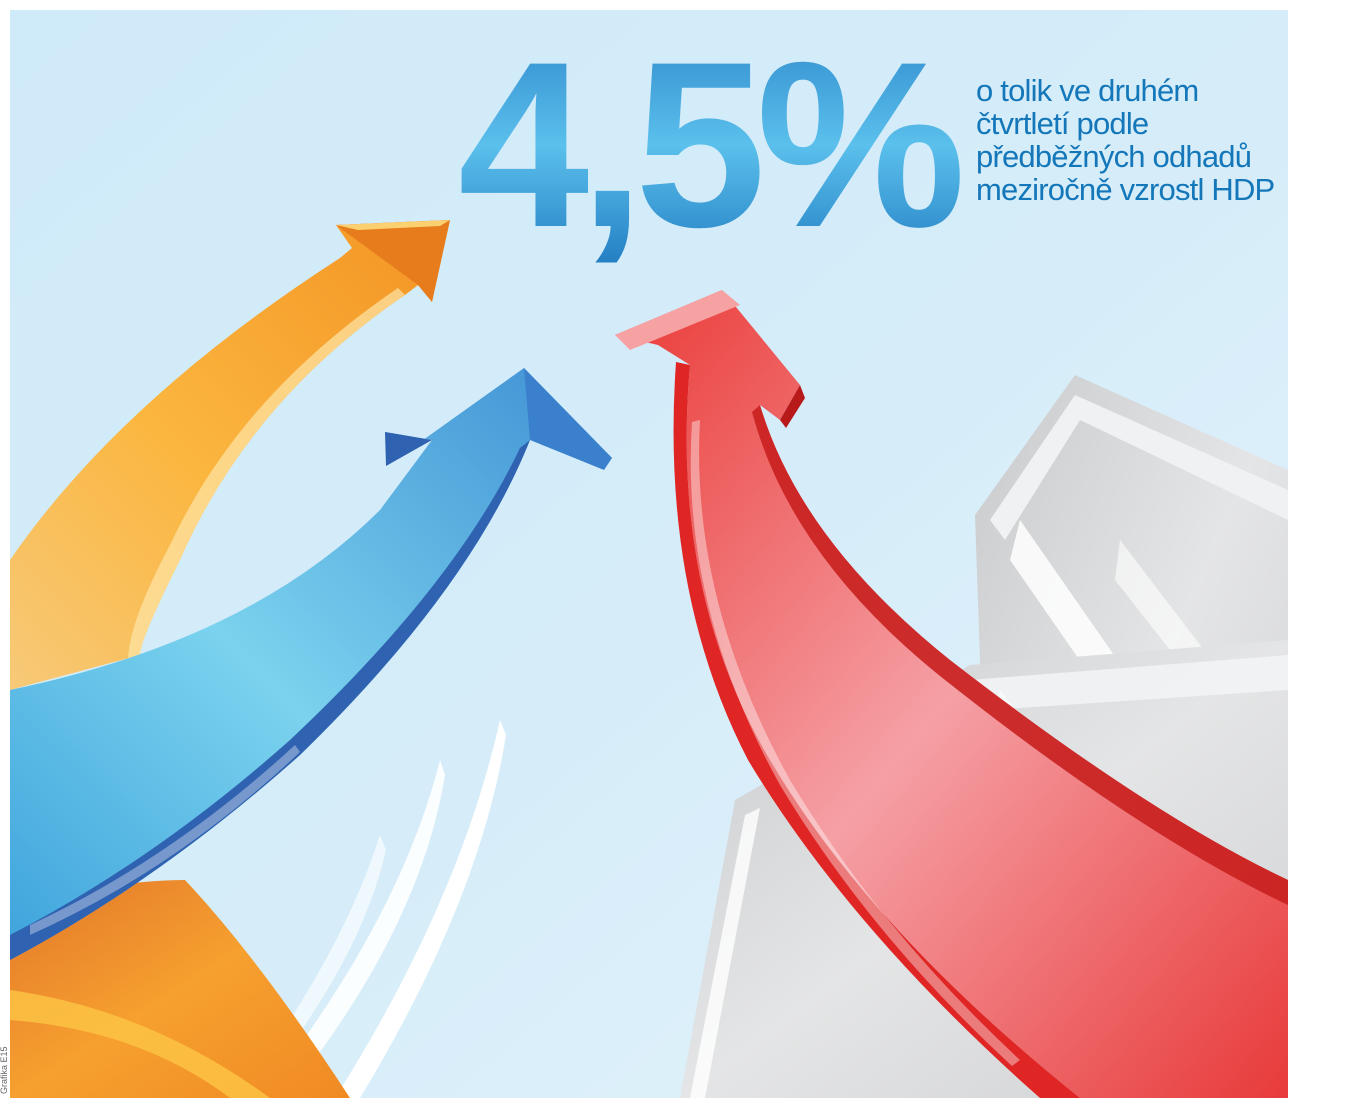  What do you see at coordinates (1141, 123) in the screenshot?
I see `caption-line: čtvrtletí podle` at bounding box center [1141, 123].